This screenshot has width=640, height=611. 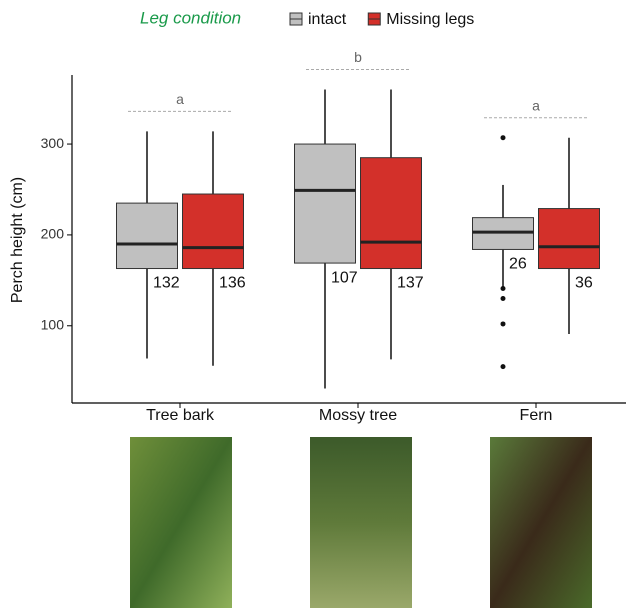 What do you see at coordinates (584, 283) in the screenshot?
I see `count-label: 36` at bounding box center [584, 283].